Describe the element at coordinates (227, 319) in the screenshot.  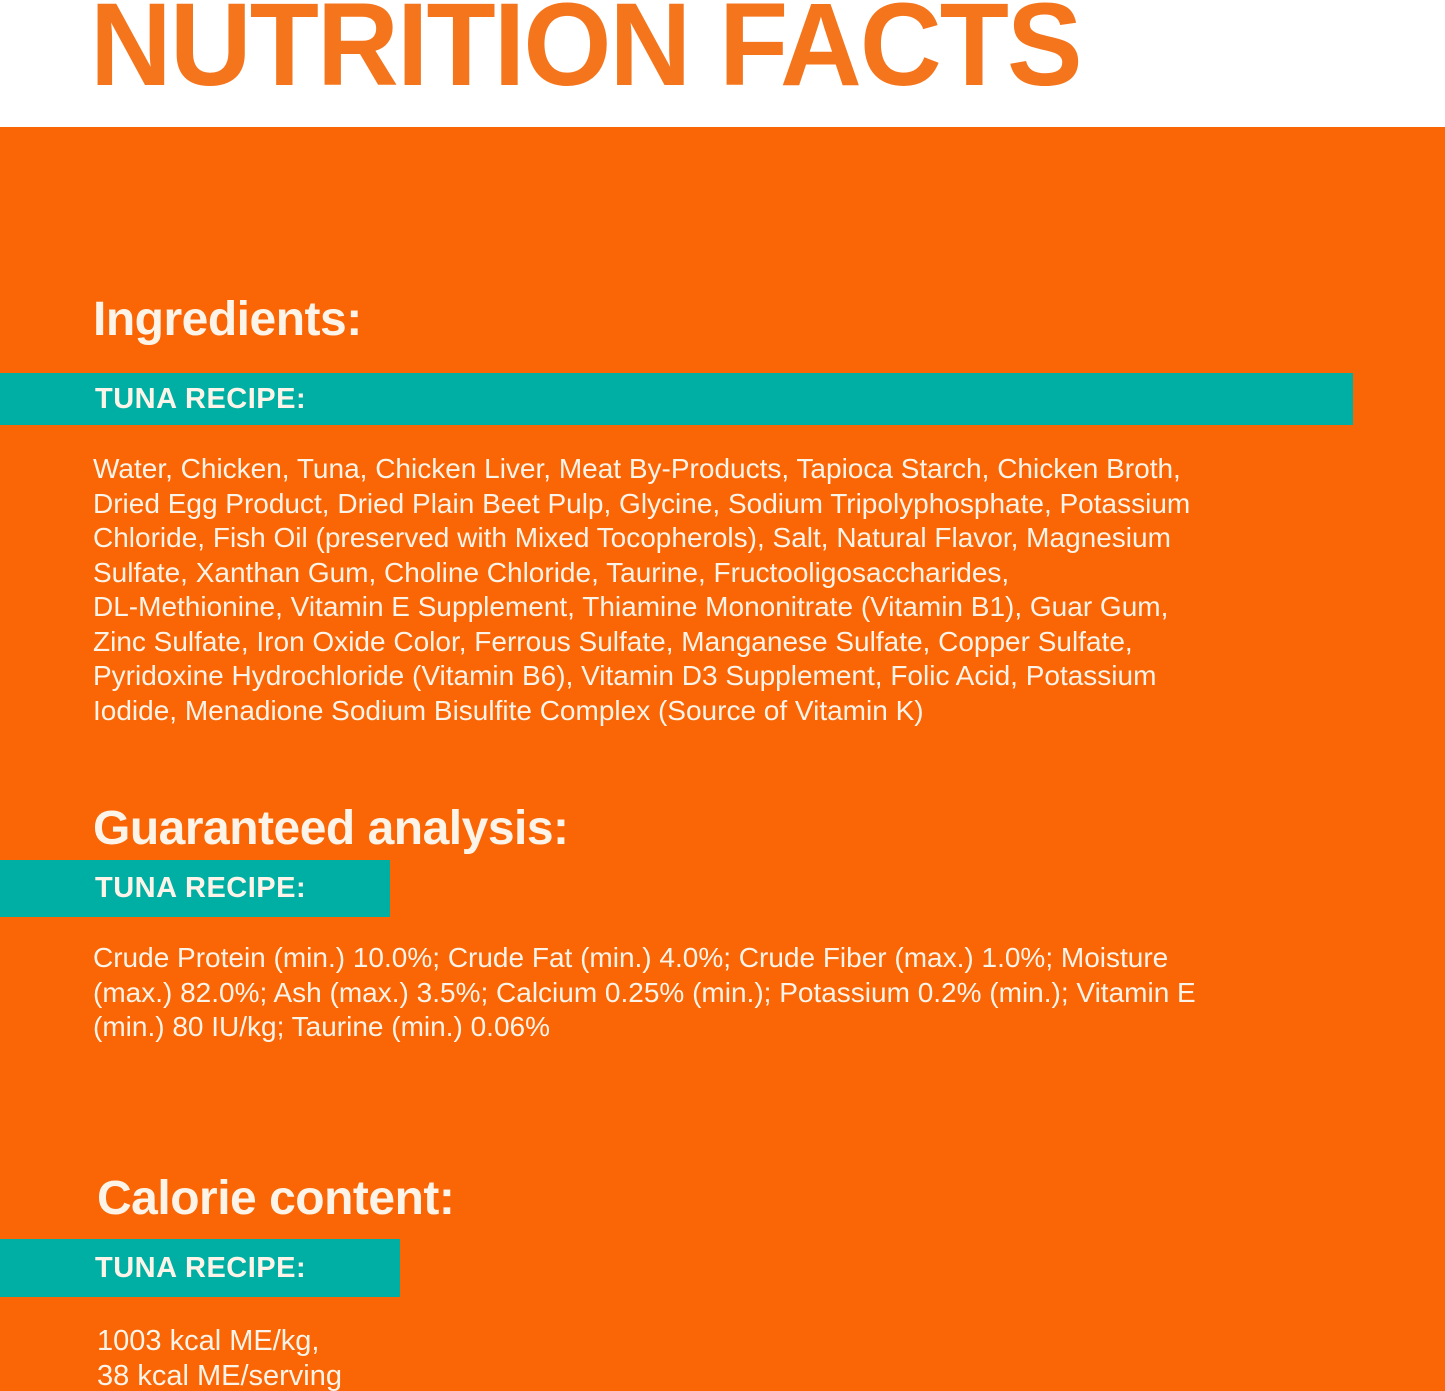
I see `ingredients-heading: Ingredients:` at that location.